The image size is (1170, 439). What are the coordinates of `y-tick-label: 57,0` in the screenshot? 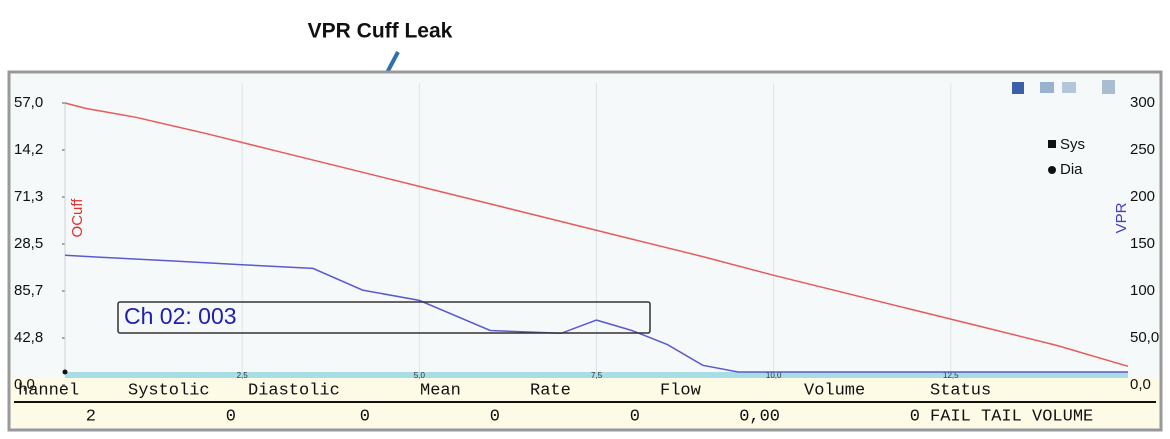 It's located at (28, 102).